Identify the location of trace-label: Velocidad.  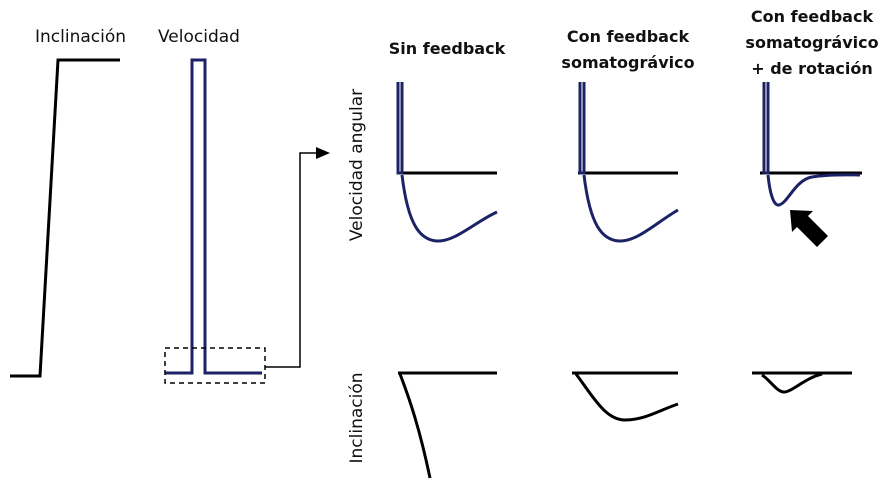
(199, 37).